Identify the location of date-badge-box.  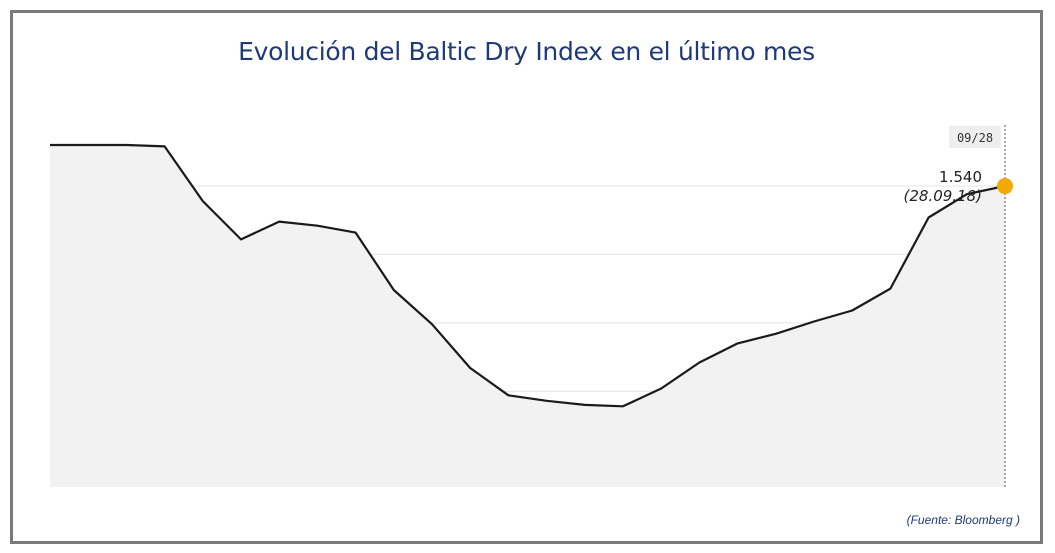
(975, 137).